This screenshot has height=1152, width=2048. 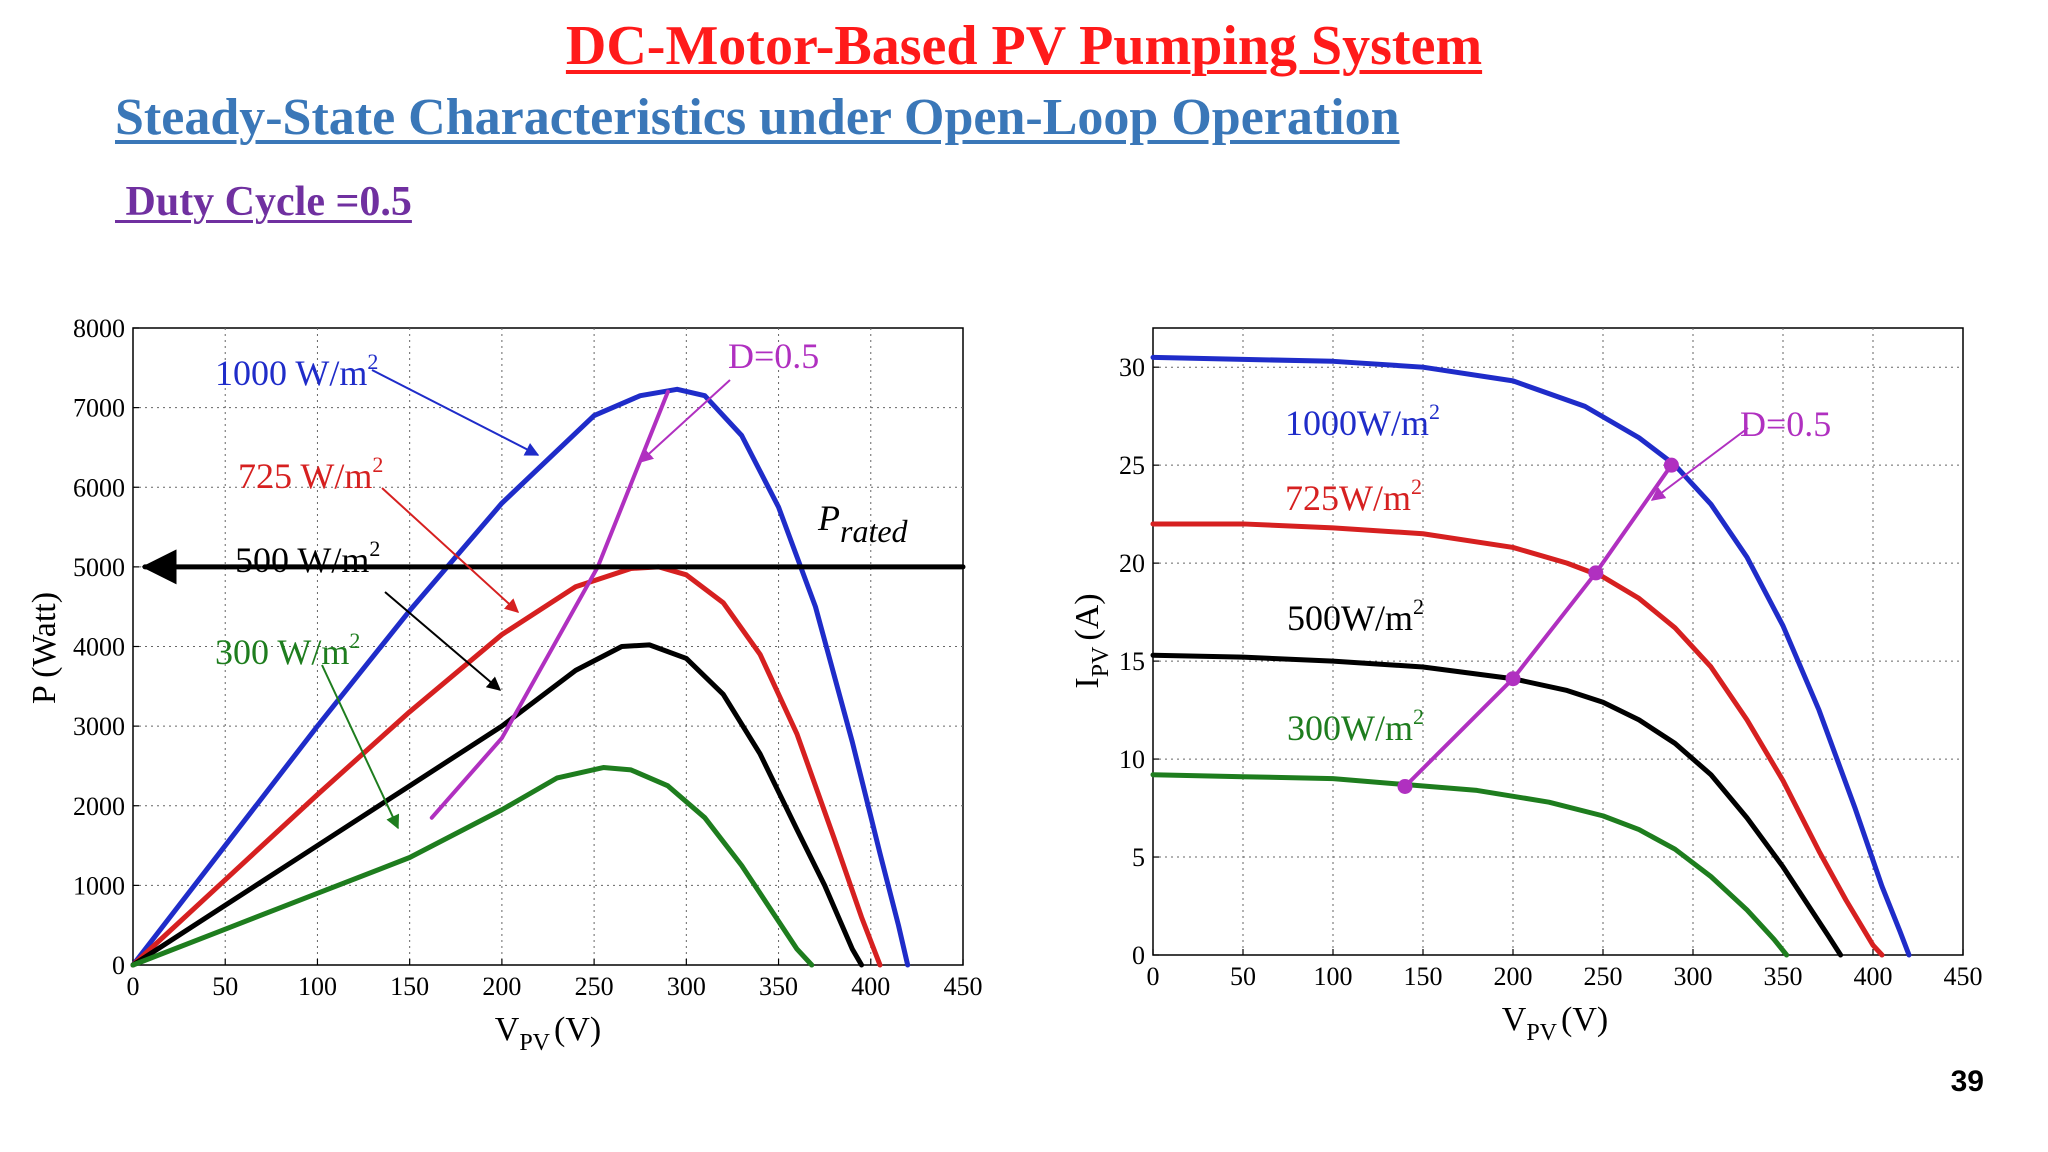 What do you see at coordinates (1091, 640) in the screenshot?
I see `y-axis-title: IPV(A)` at bounding box center [1091, 640].